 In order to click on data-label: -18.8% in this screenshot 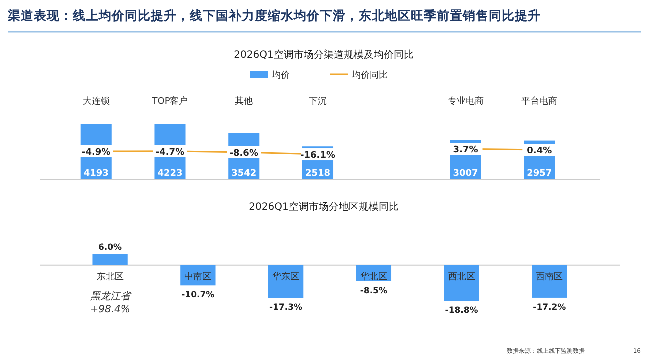, I will do `click(462, 311)`.